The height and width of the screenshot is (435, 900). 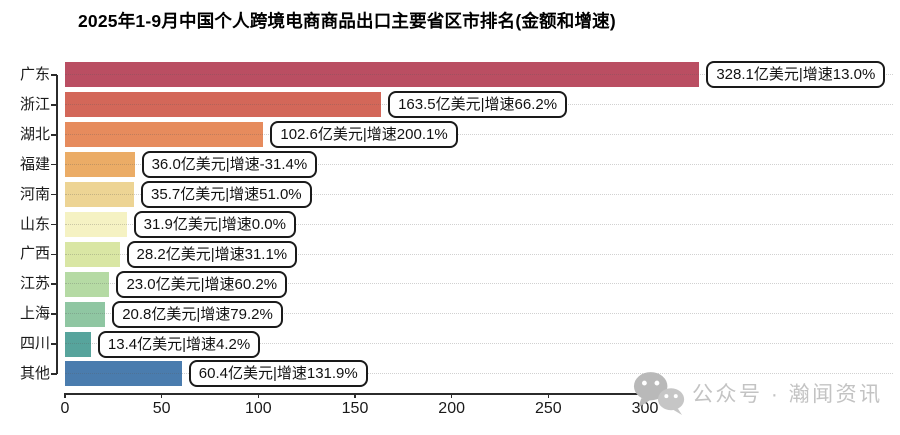 I want to click on value-label-box: 31.9亿美元|增速0.0%, so click(x=214, y=224).